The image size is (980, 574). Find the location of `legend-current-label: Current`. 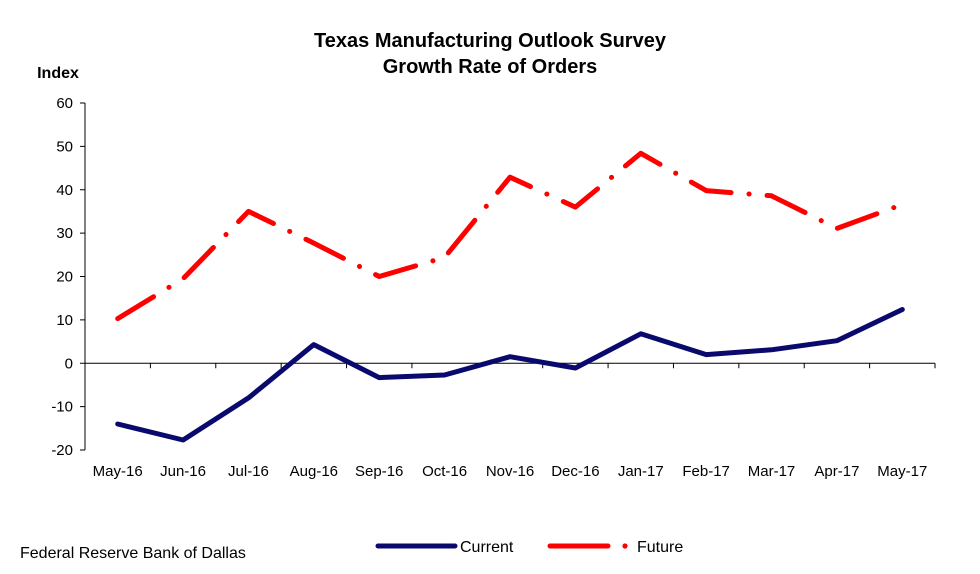

legend-current-label: Current is located at coordinates (487, 547).